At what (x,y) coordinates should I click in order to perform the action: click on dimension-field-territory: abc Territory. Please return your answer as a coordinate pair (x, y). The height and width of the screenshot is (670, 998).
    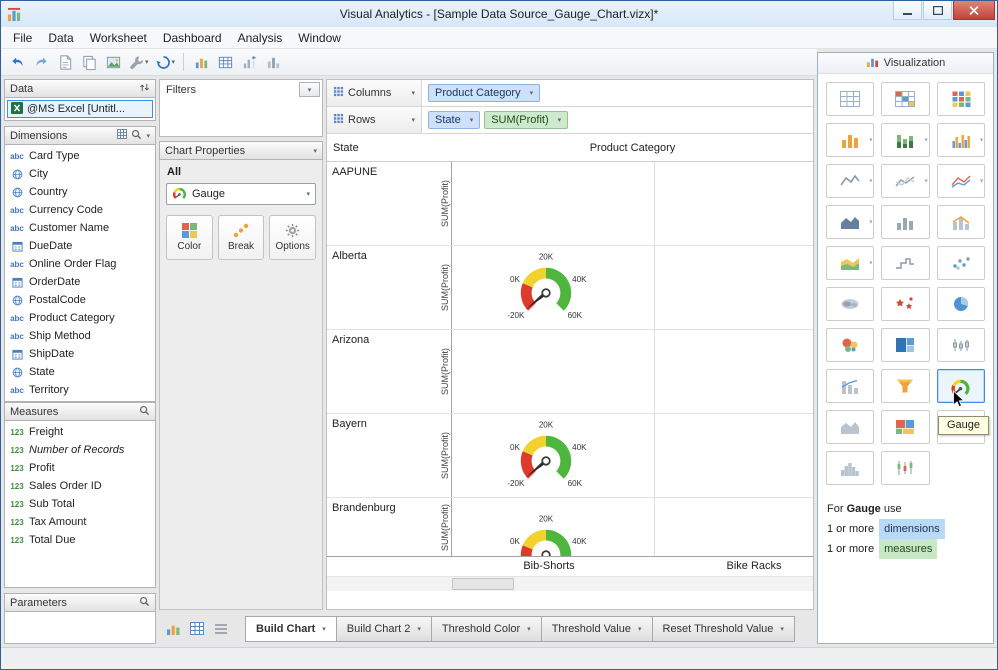
    Looking at the image, I should click on (80, 390).